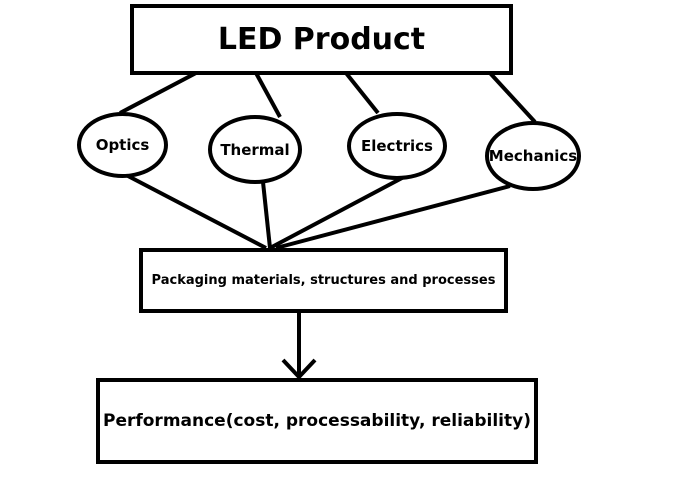 This screenshot has width=698, height=485. I want to click on connector-mechanics-packaging, so click(393, 217).